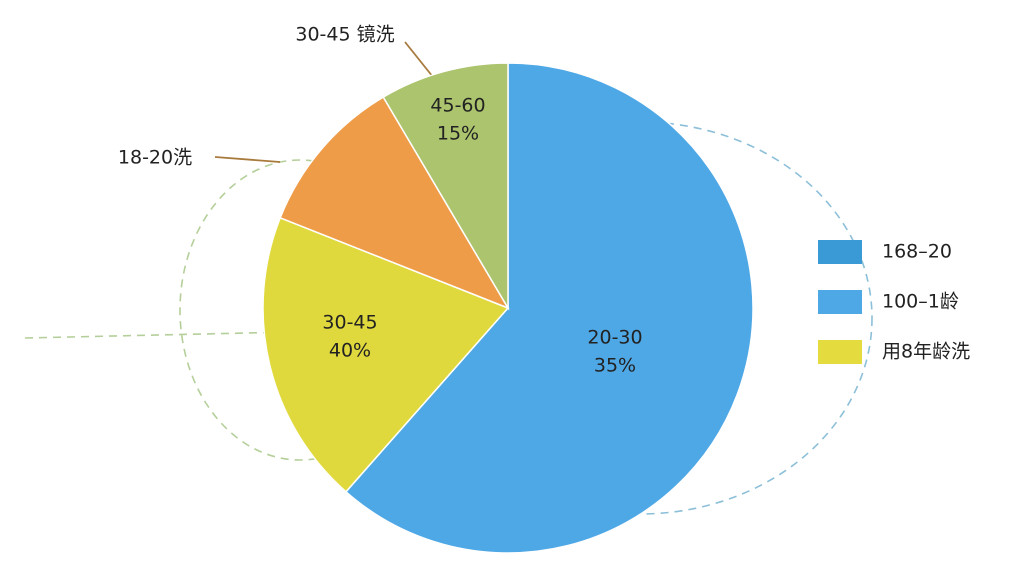 The width and height of the screenshot is (1024, 576). What do you see at coordinates (917, 252) in the screenshot?
I see `legend-label: 168–20` at bounding box center [917, 252].